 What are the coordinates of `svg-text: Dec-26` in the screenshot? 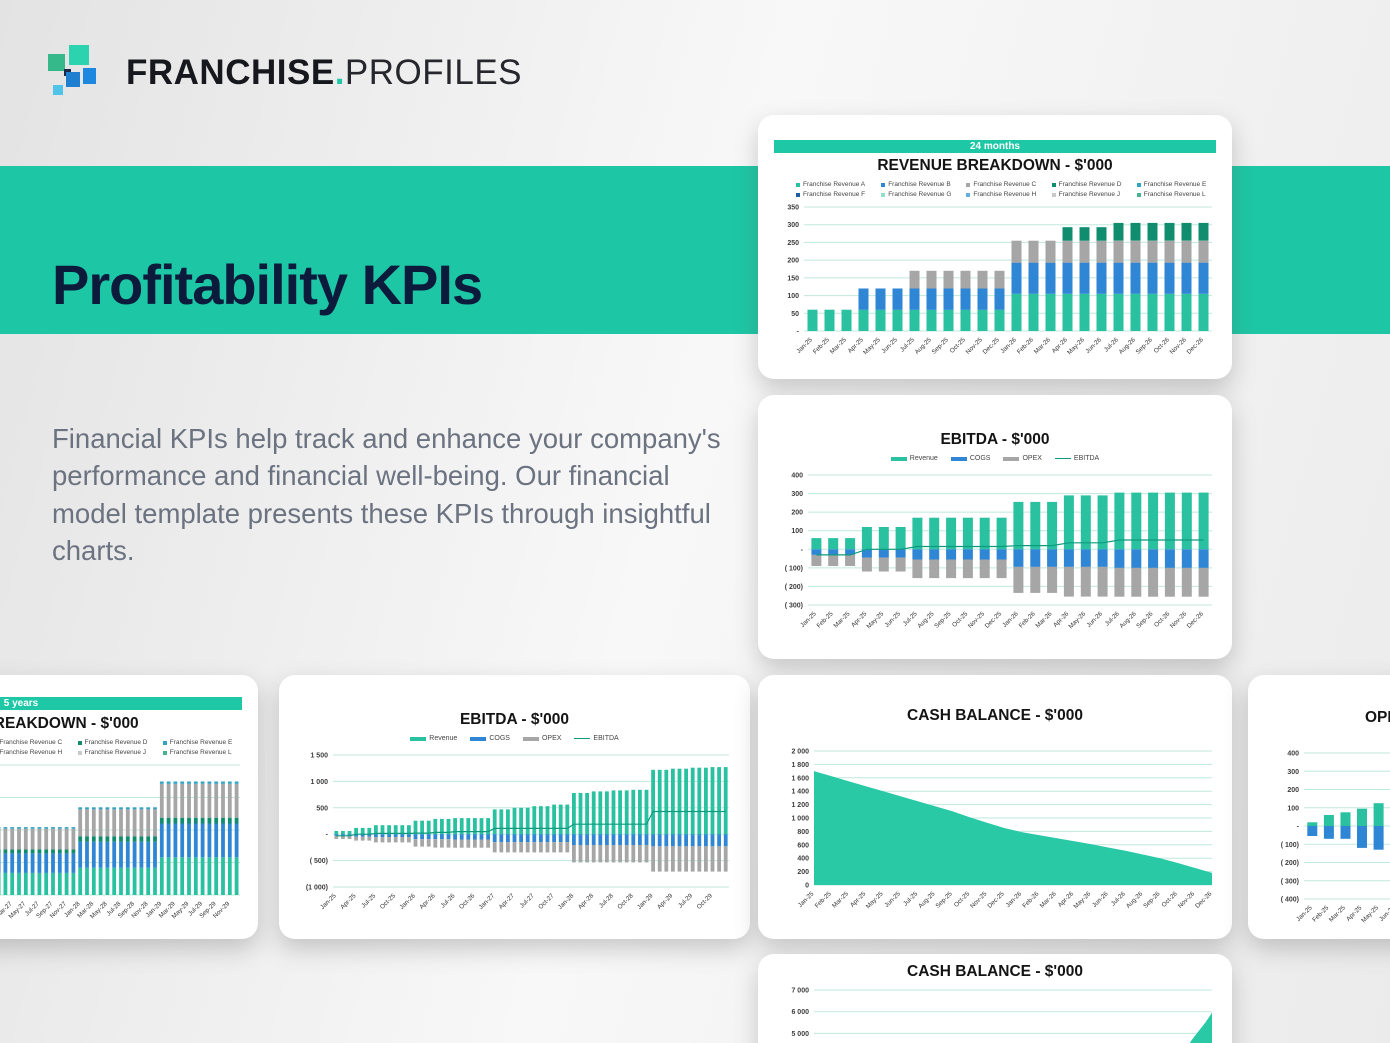 It's located at (1196, 346).